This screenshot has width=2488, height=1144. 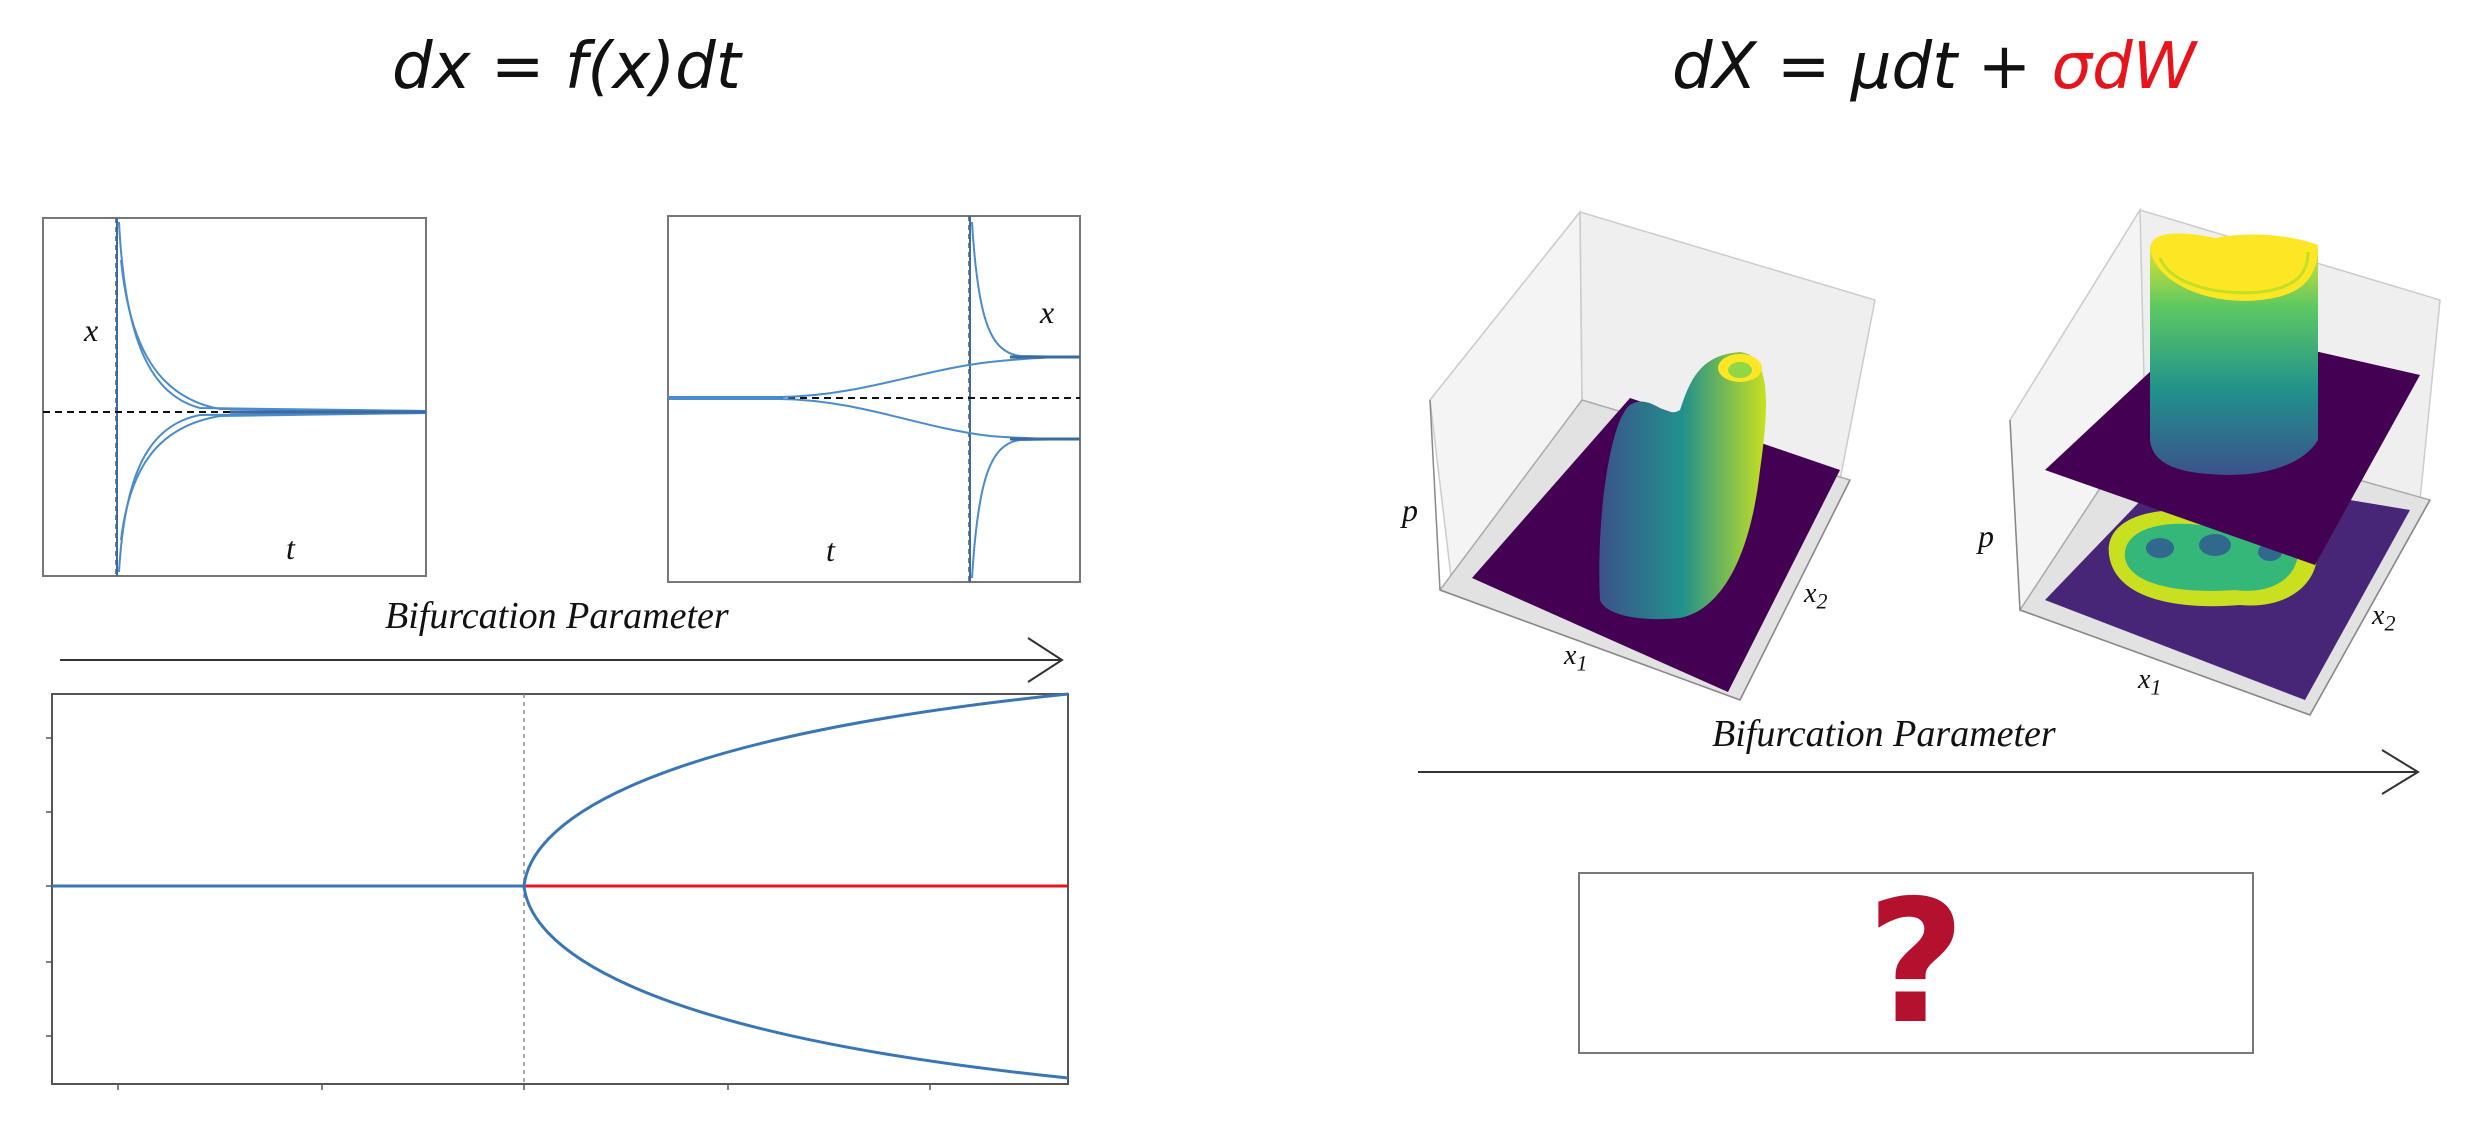 I want to click on surface-1-x-label-main: x, so click(x=1570, y=655).